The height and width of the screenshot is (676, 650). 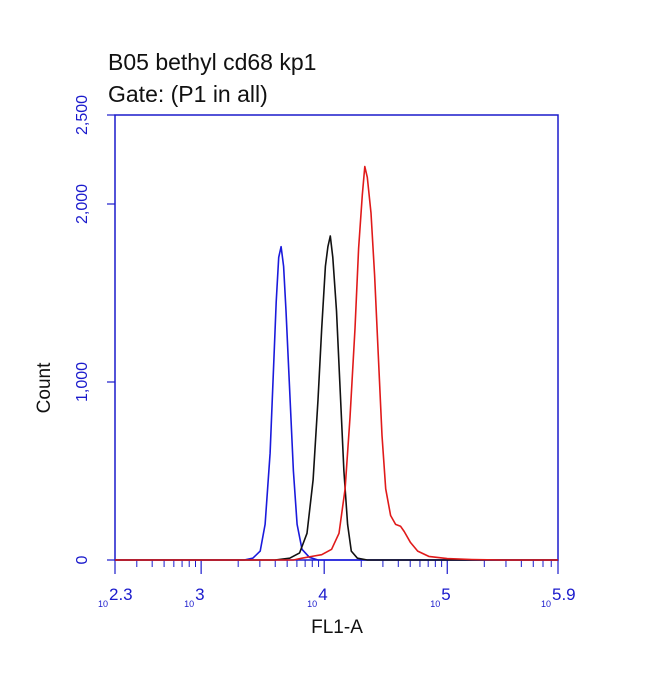 I want to click on x-tick-label: 10 2.3, so click(x=115, y=597).